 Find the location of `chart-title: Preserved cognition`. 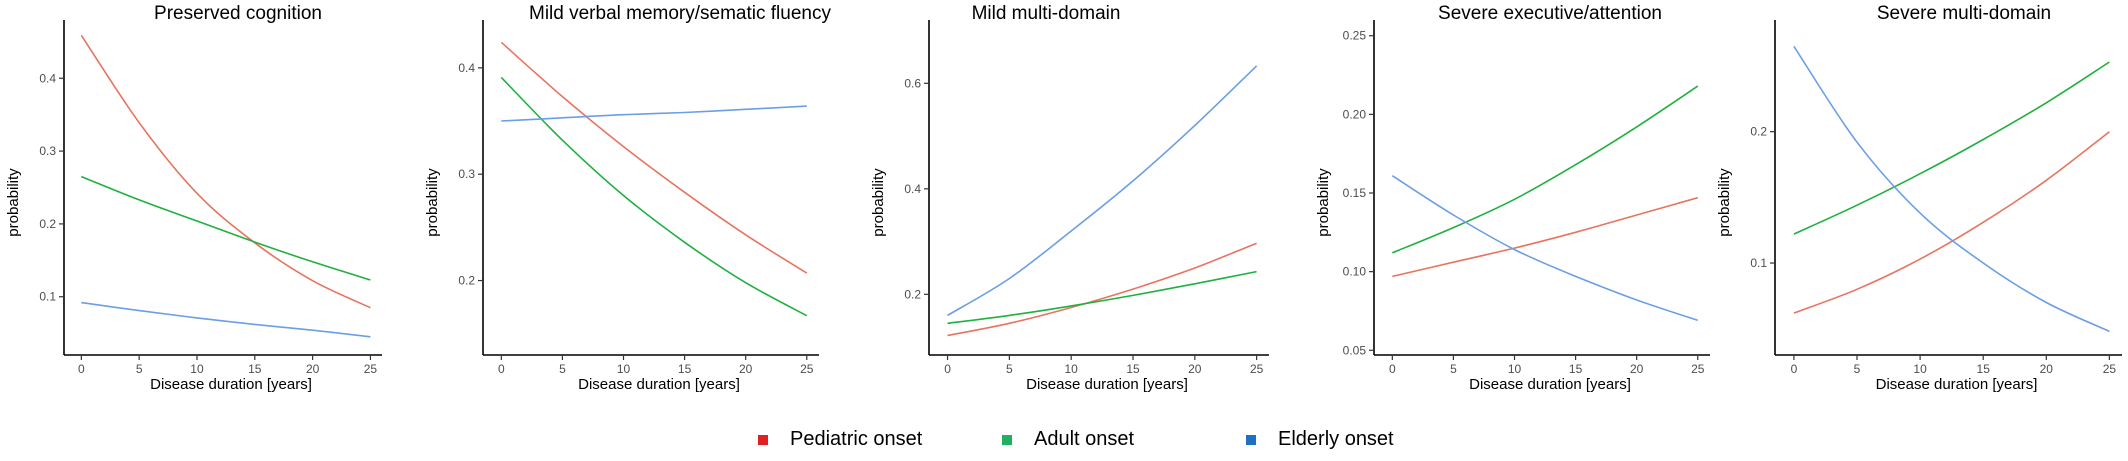

chart-title: Preserved cognition is located at coordinates (238, 13).